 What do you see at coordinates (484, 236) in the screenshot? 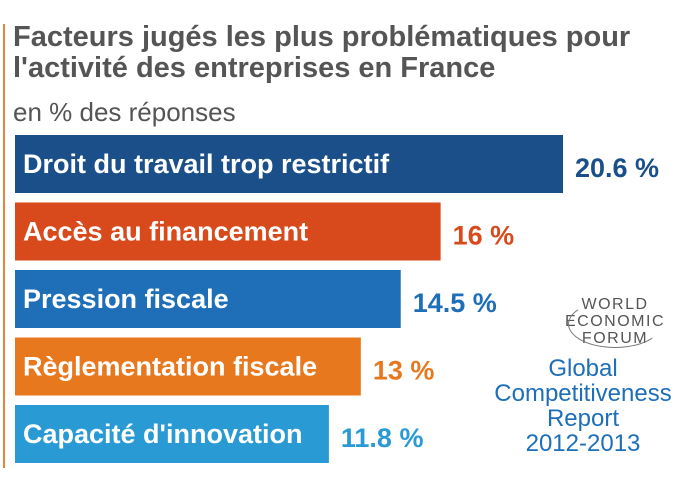
I see `bar-value-label: 16 %` at bounding box center [484, 236].